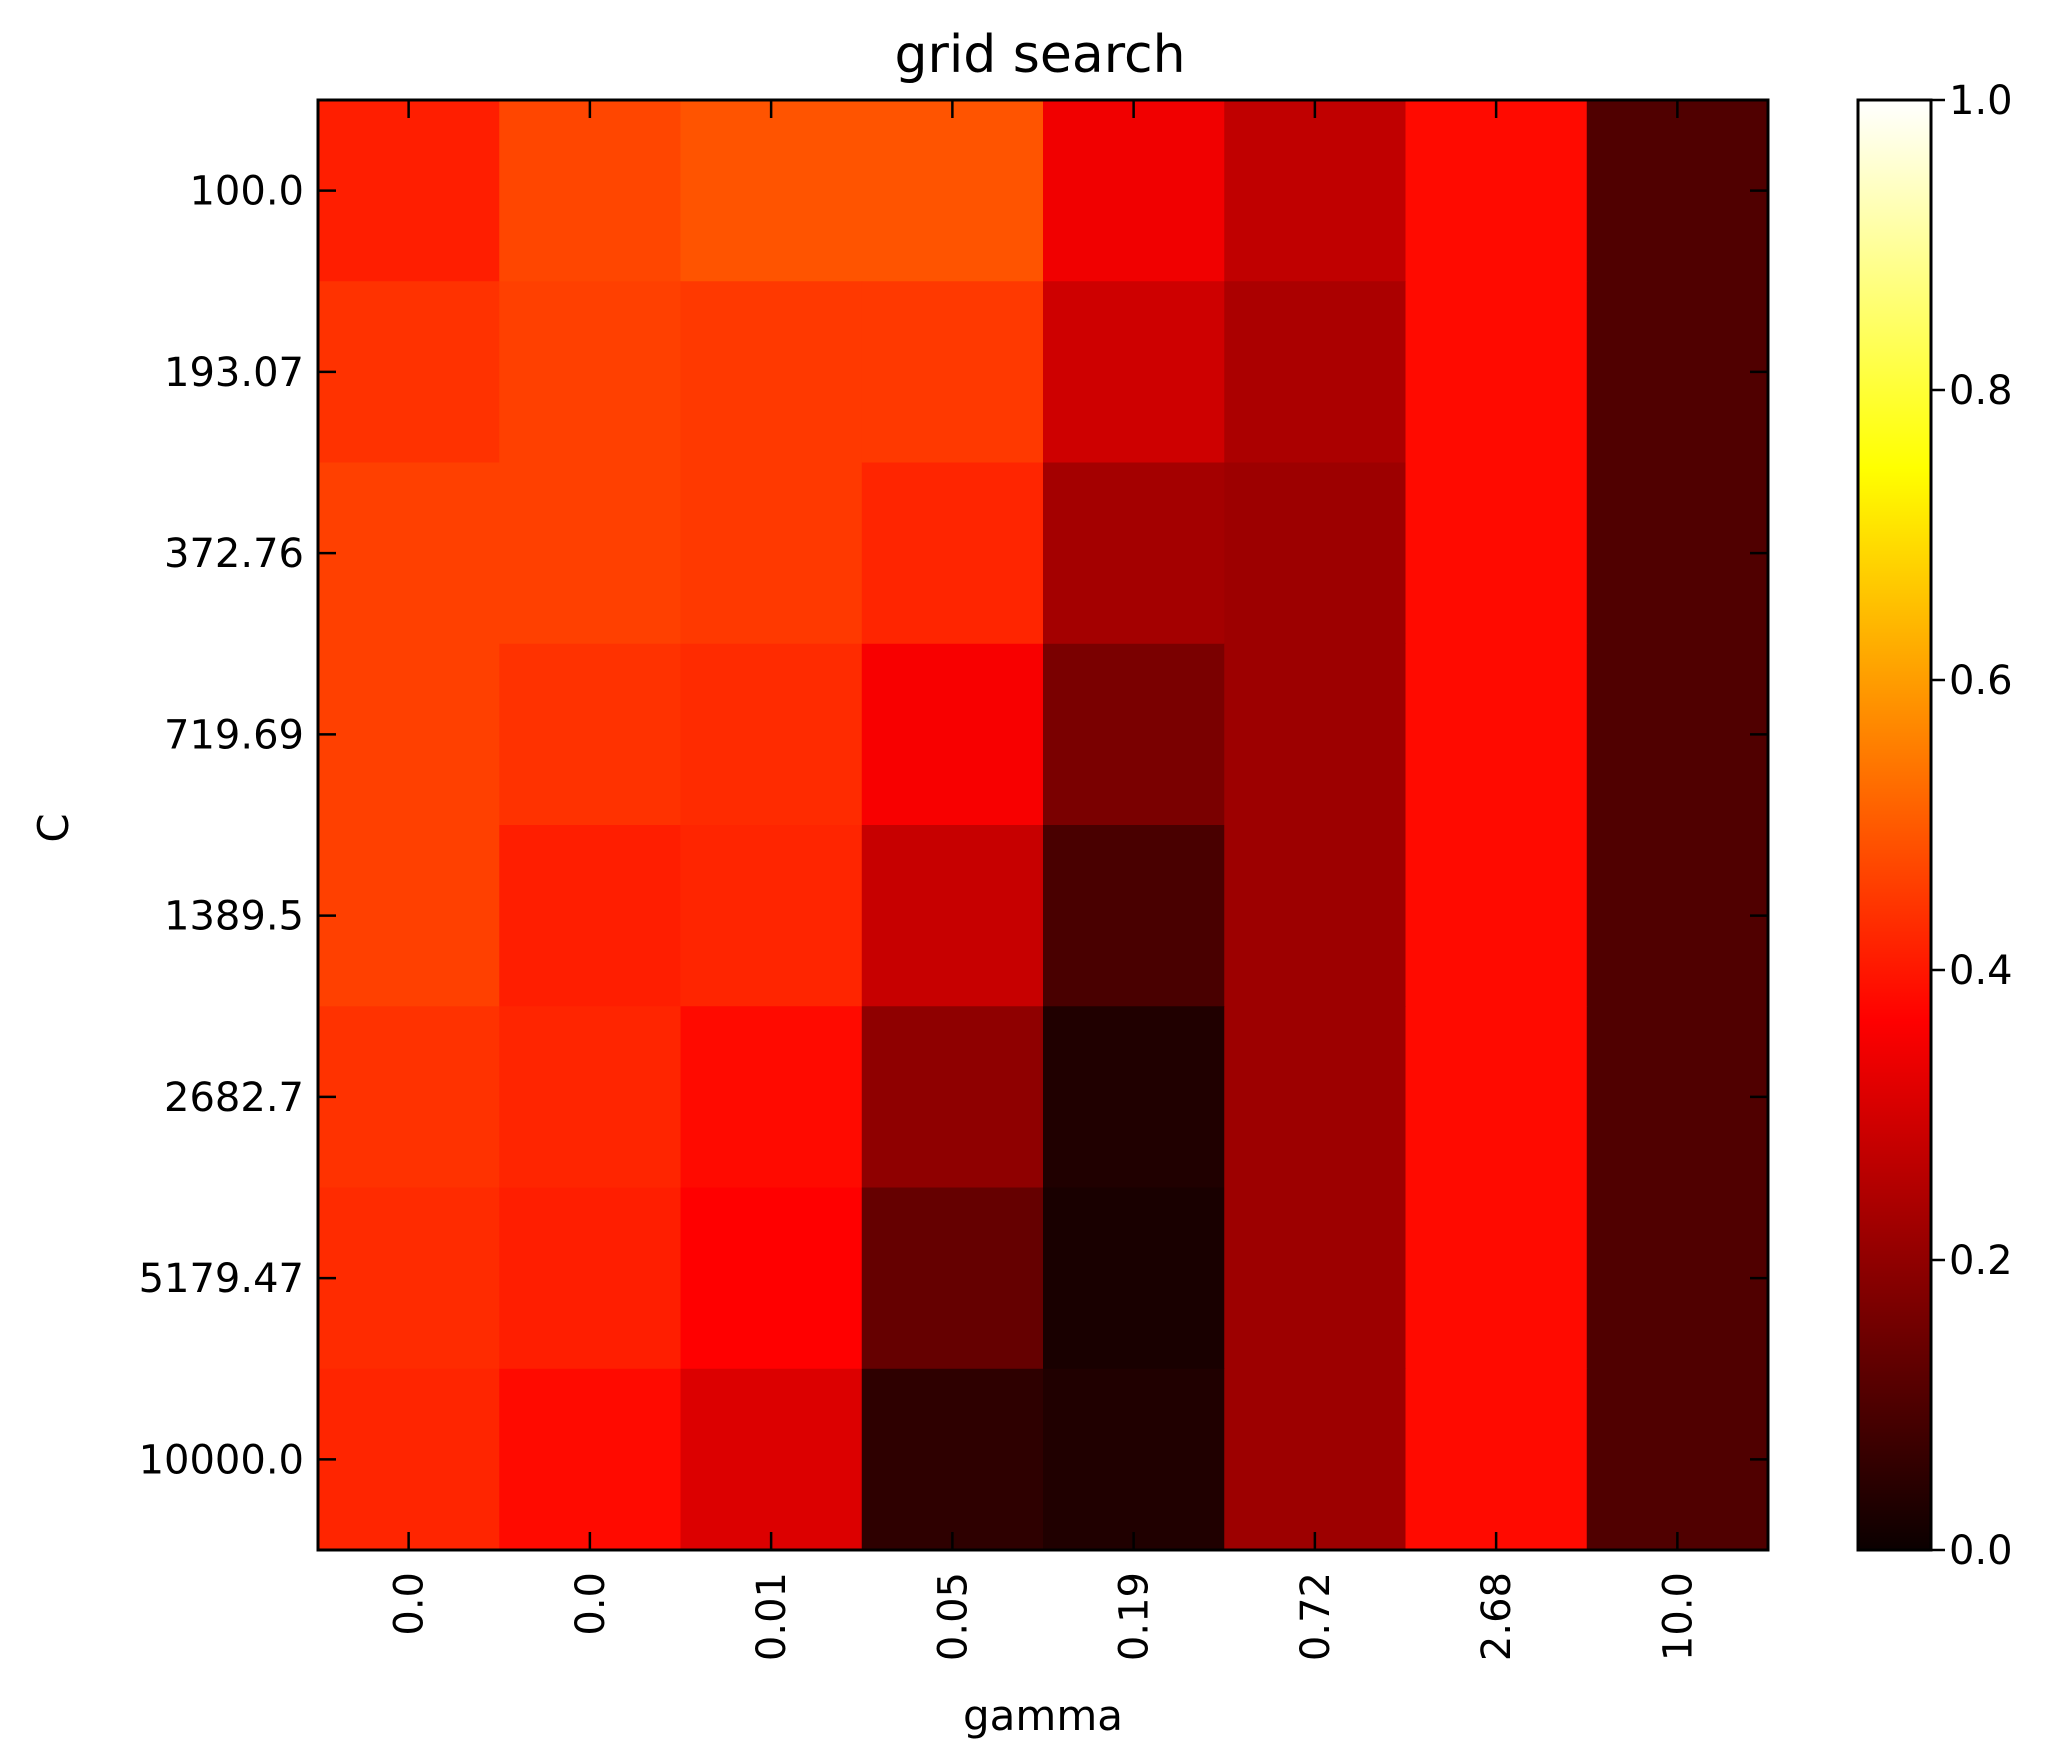  What do you see at coordinates (1497, 1616) in the screenshot?
I see `x-tick-label: 2.68` at bounding box center [1497, 1616].